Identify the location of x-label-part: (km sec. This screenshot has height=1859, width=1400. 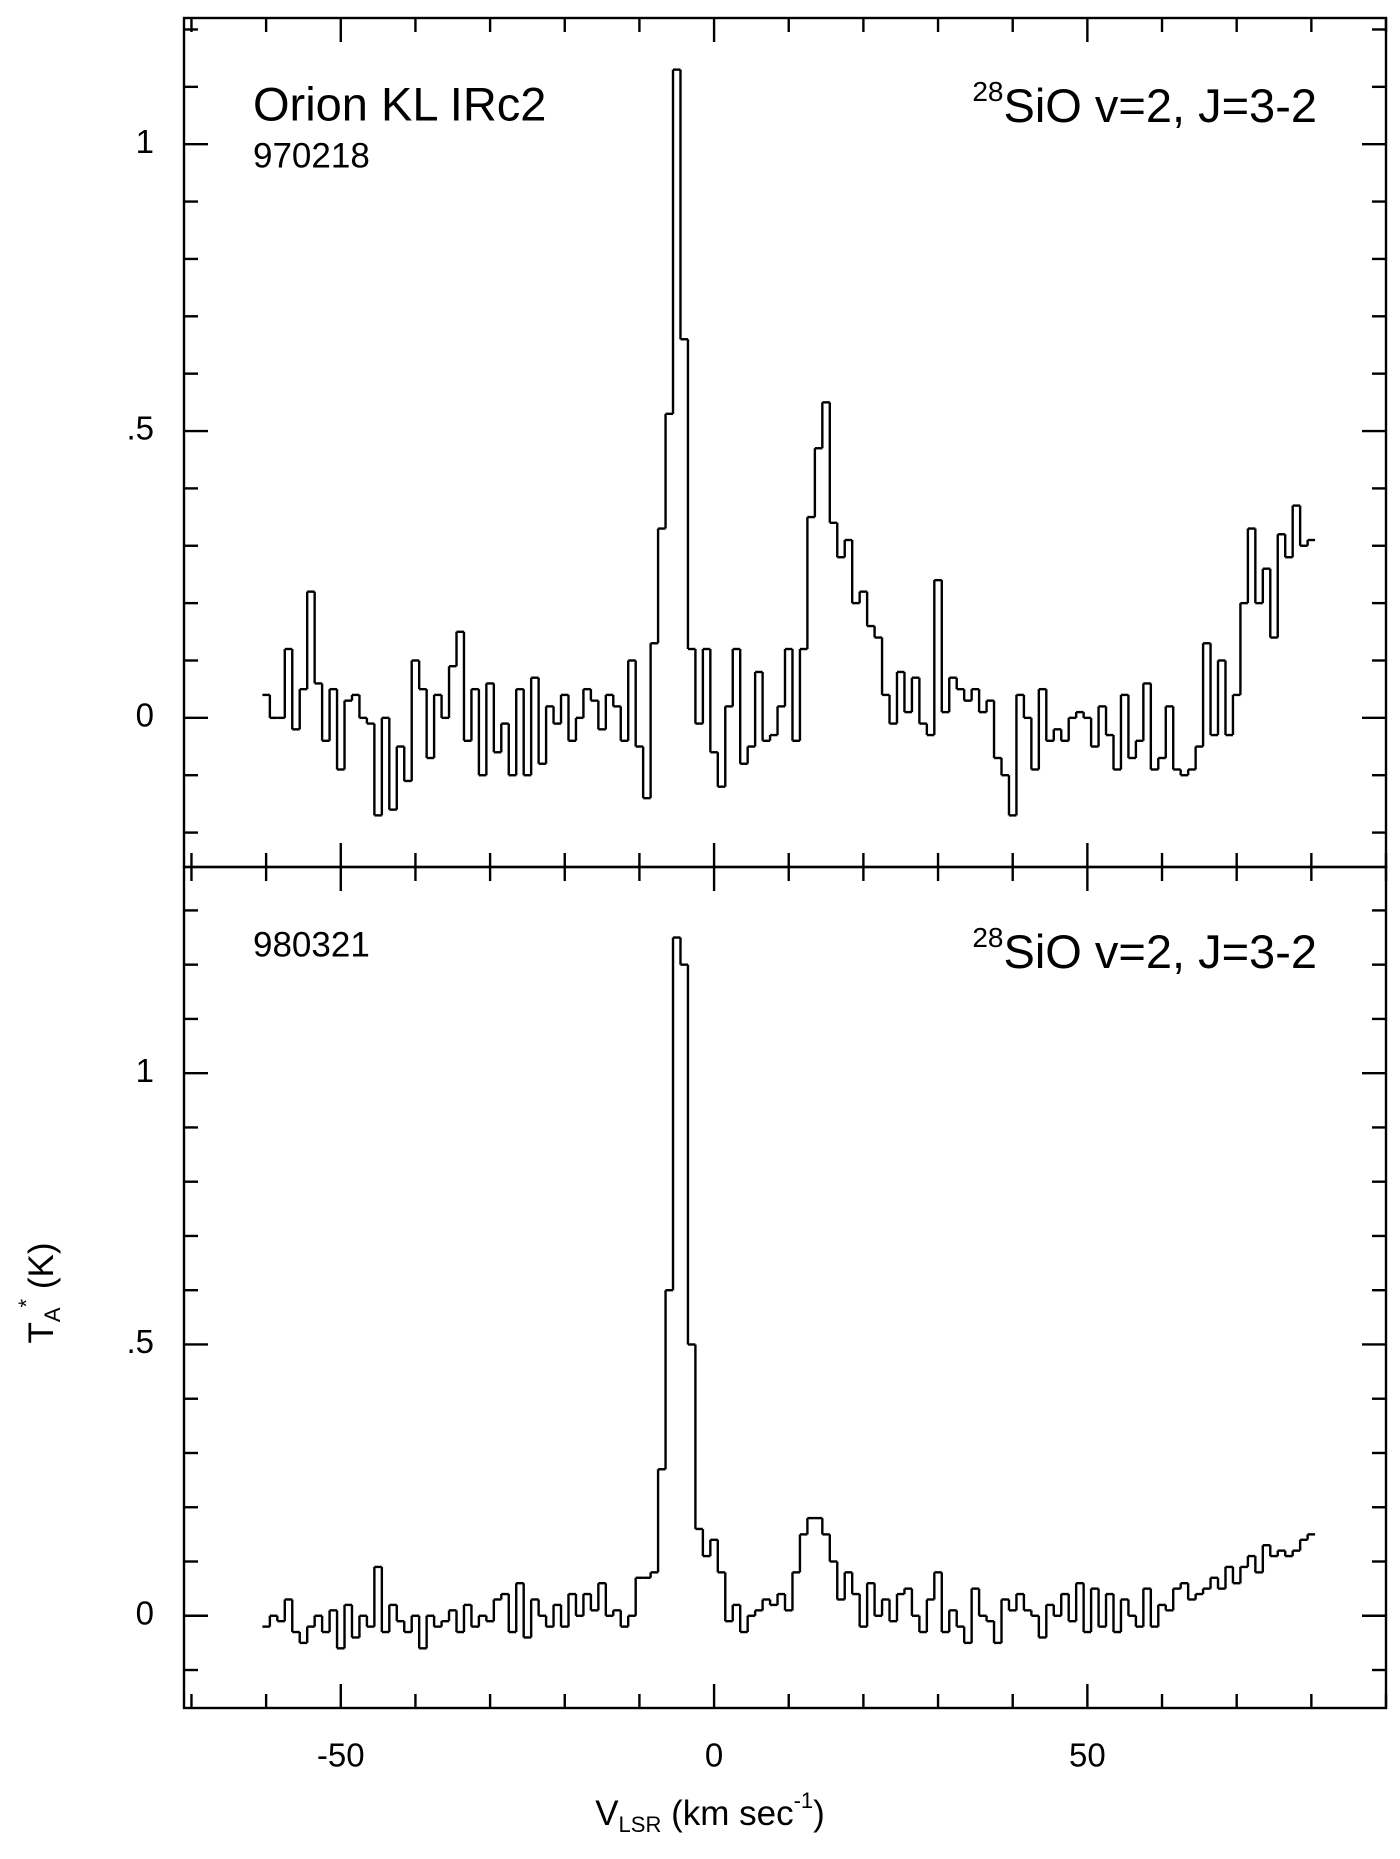
(727, 1813).